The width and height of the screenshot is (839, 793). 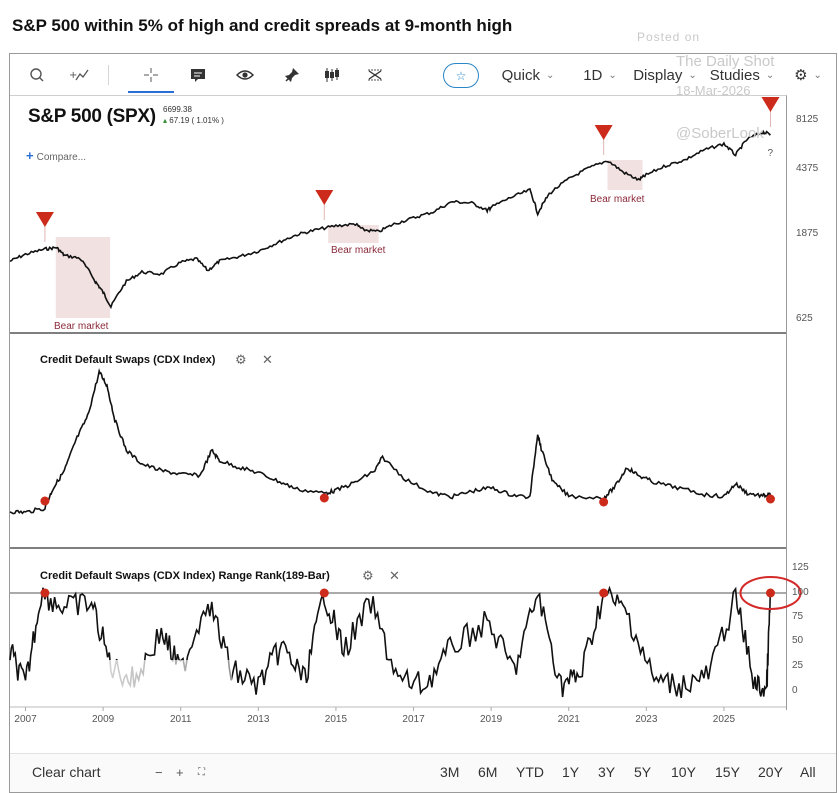 I want to click on x-tick-label: 2007, so click(x=25, y=719).